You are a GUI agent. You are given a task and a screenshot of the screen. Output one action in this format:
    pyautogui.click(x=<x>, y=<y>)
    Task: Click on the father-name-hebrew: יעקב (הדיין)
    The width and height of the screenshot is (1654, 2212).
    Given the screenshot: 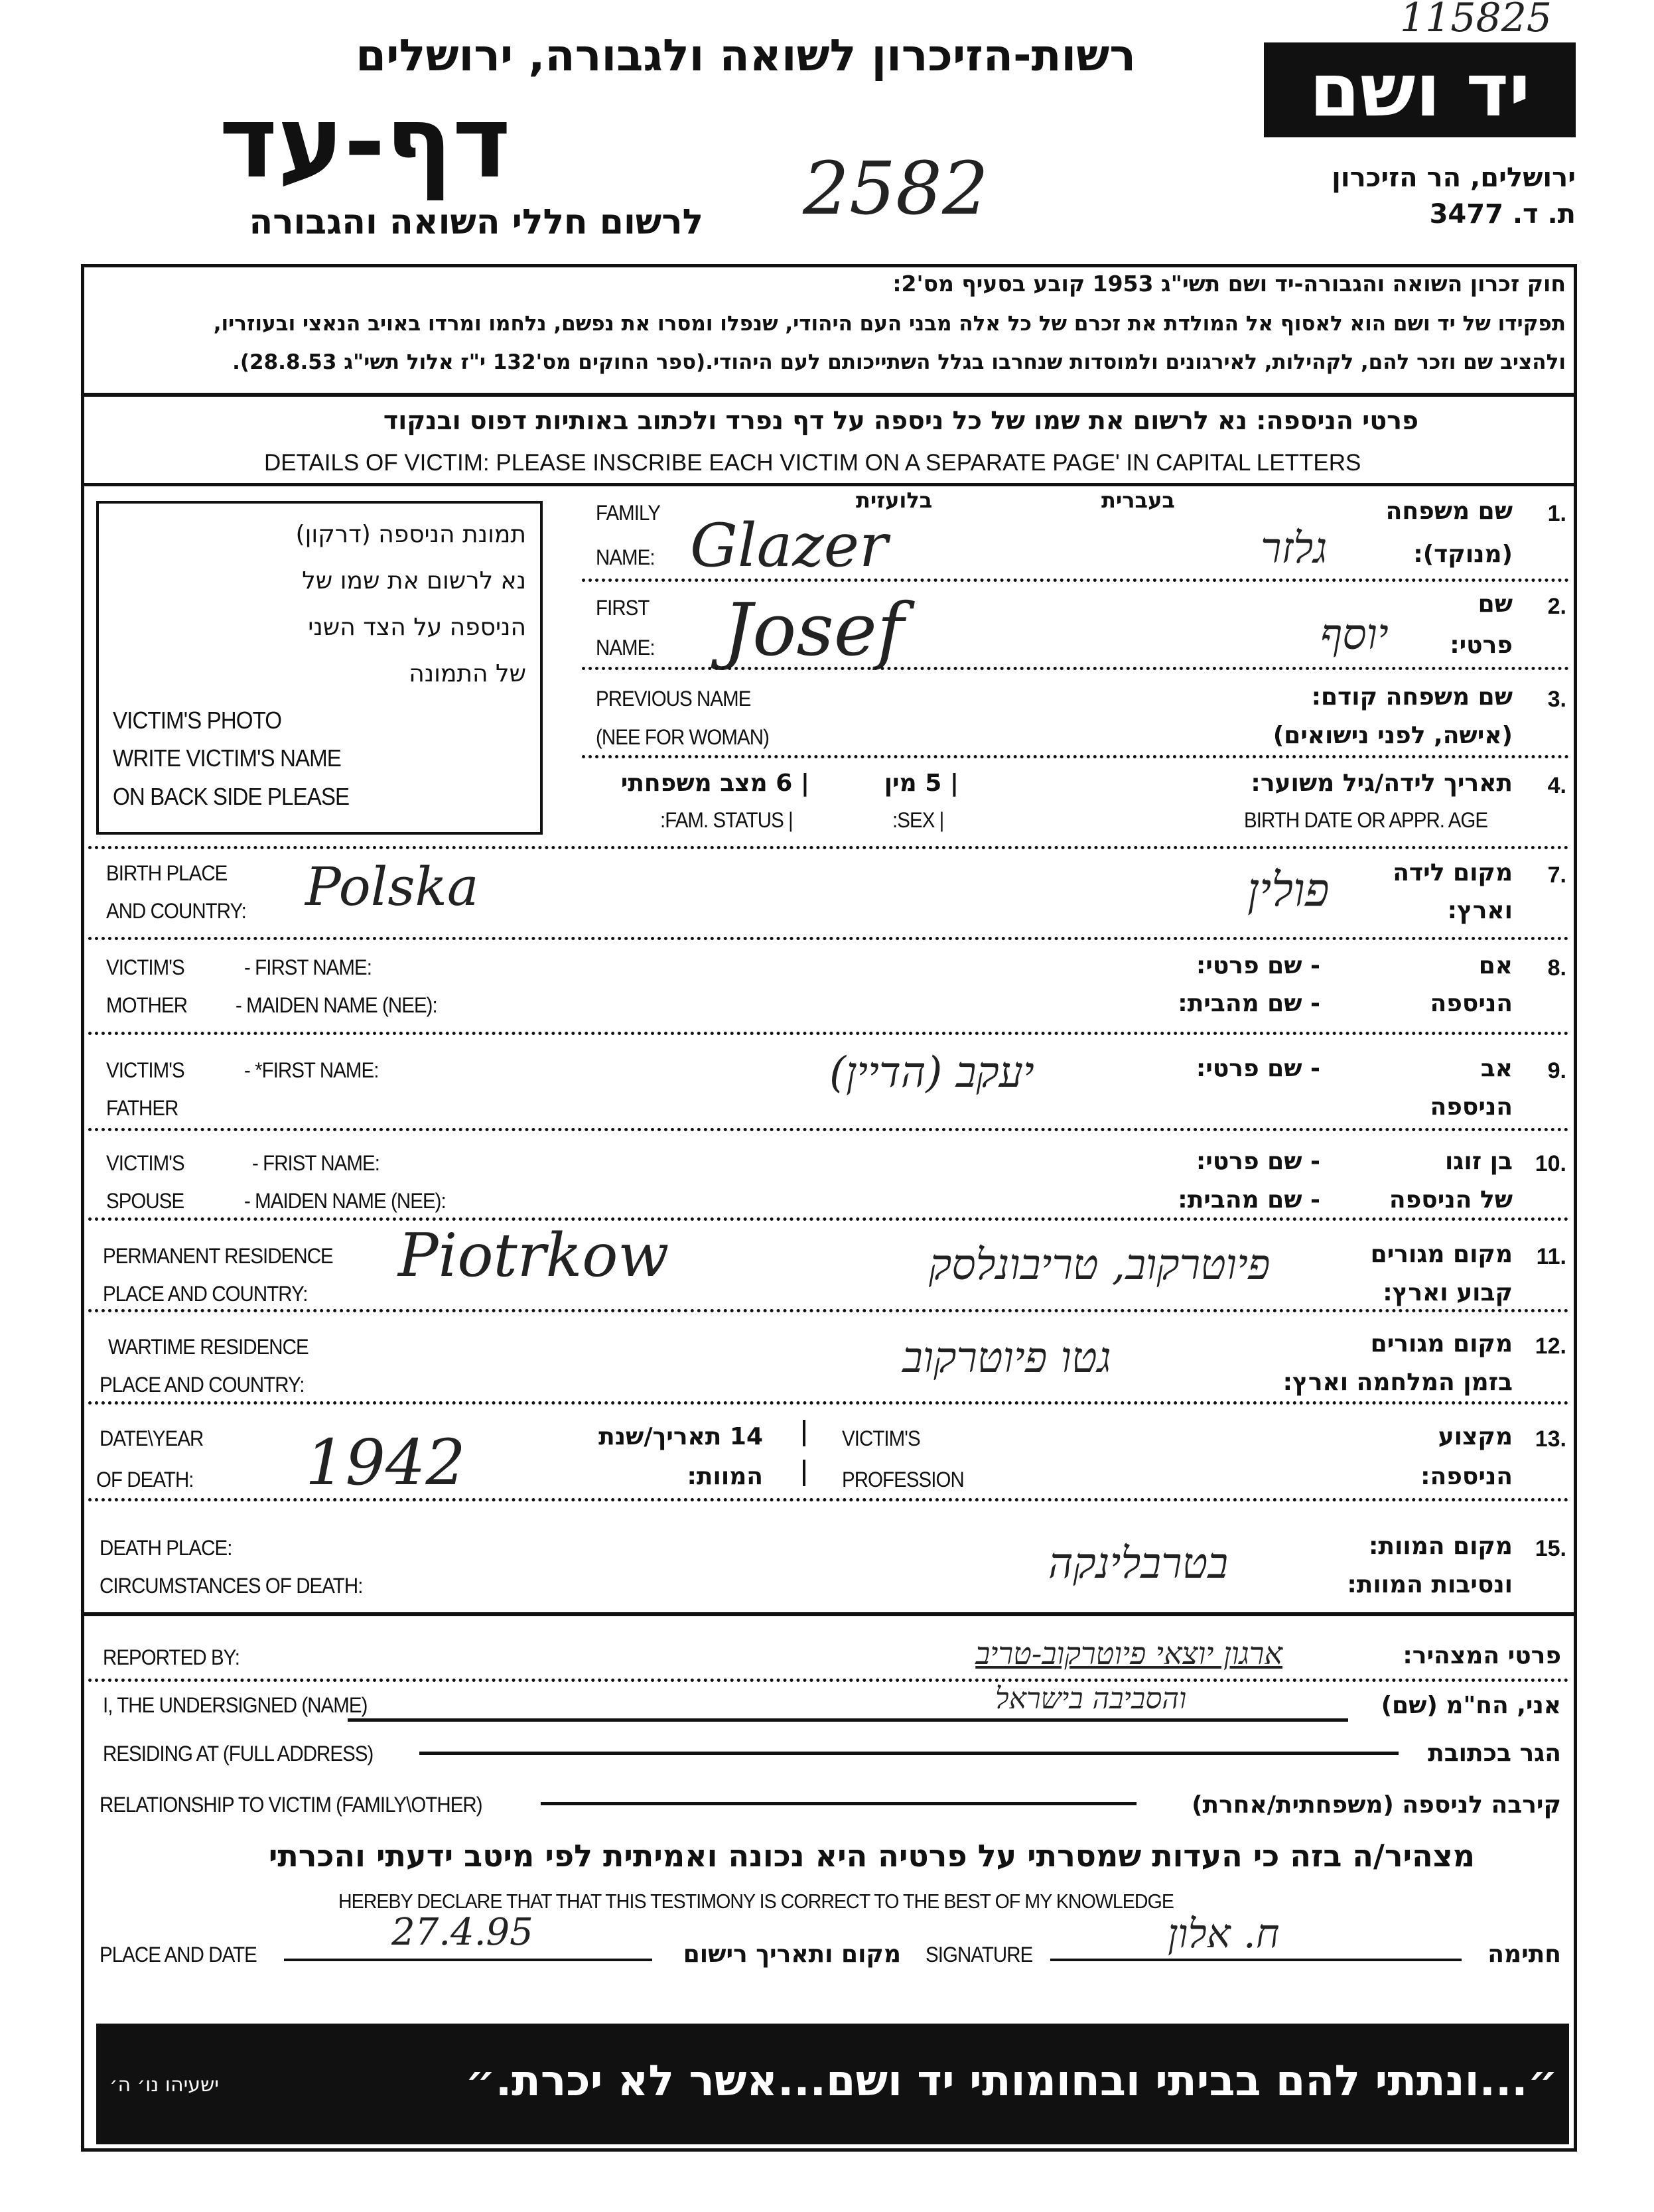 What is the action you would take?
    pyautogui.click(x=931, y=1072)
    